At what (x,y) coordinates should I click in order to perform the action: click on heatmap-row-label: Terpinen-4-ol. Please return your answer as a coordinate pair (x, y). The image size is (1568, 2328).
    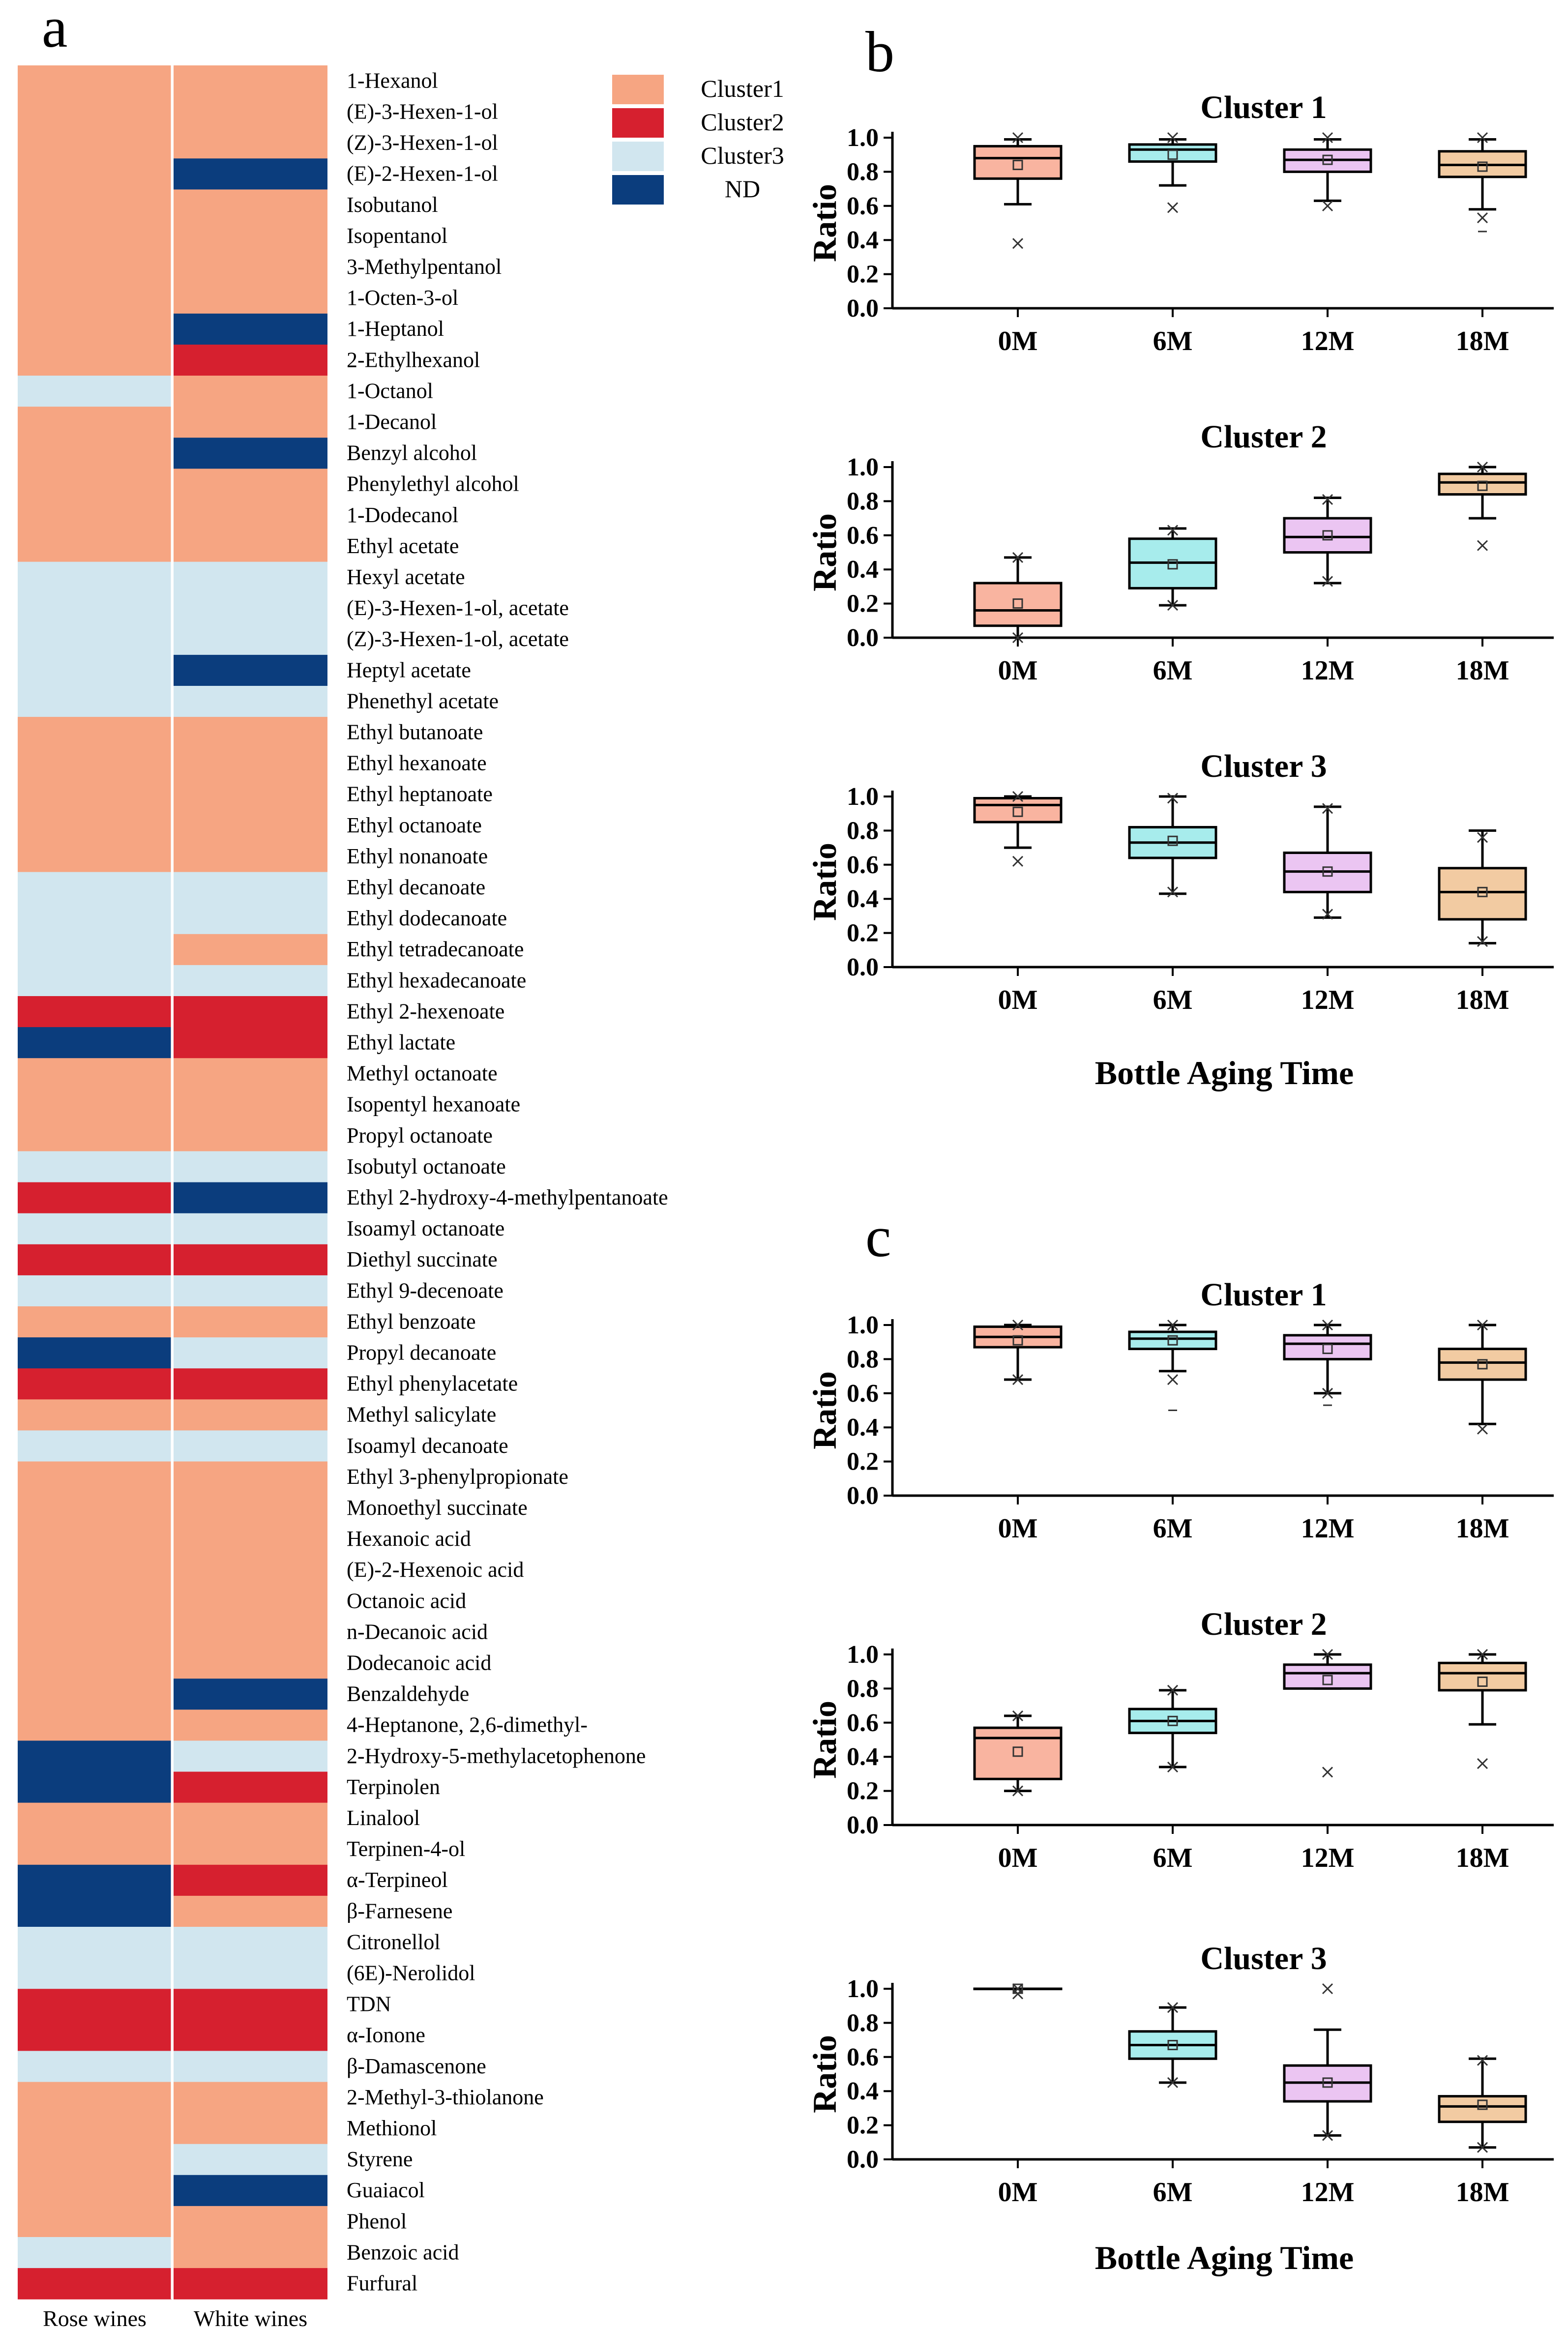
    Looking at the image, I should click on (406, 1849).